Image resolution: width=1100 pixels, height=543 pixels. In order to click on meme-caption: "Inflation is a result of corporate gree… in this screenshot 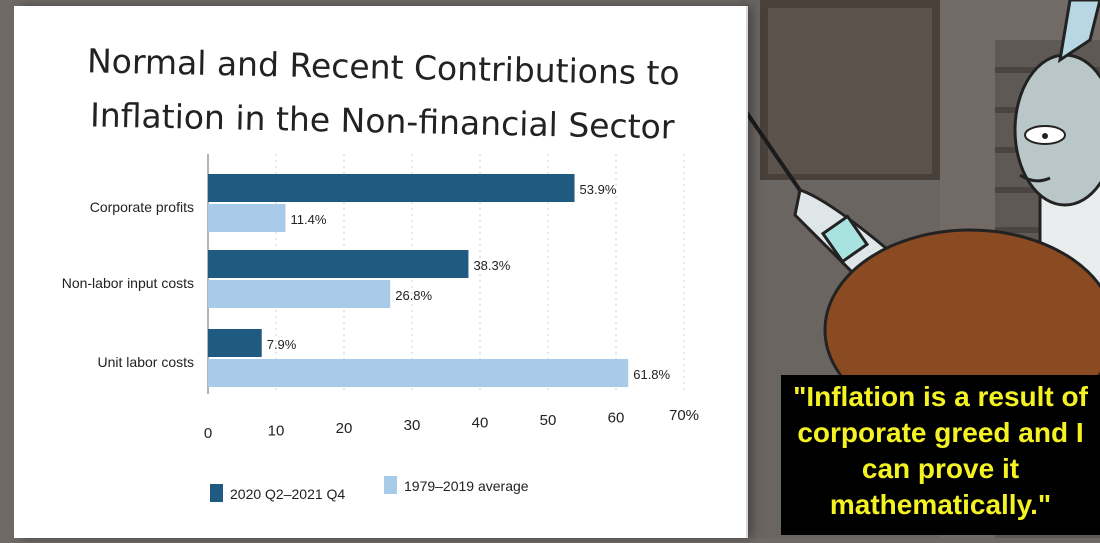, I will do `click(940, 455)`.